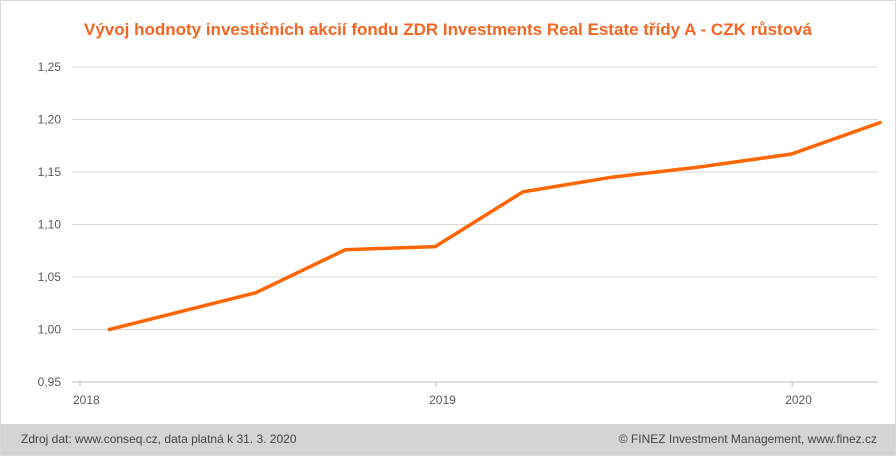  I want to click on x-tick-label: 2019, so click(442, 400).